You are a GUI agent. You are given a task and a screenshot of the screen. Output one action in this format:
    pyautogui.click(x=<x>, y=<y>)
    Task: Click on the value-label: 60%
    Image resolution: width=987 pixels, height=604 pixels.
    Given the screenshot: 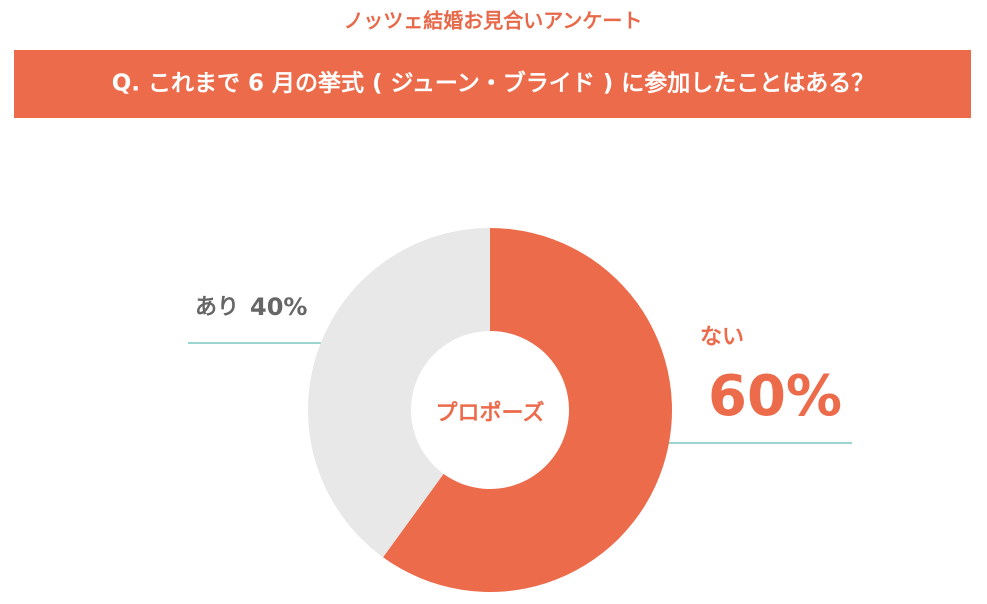 What is the action you would take?
    pyautogui.click(x=775, y=396)
    